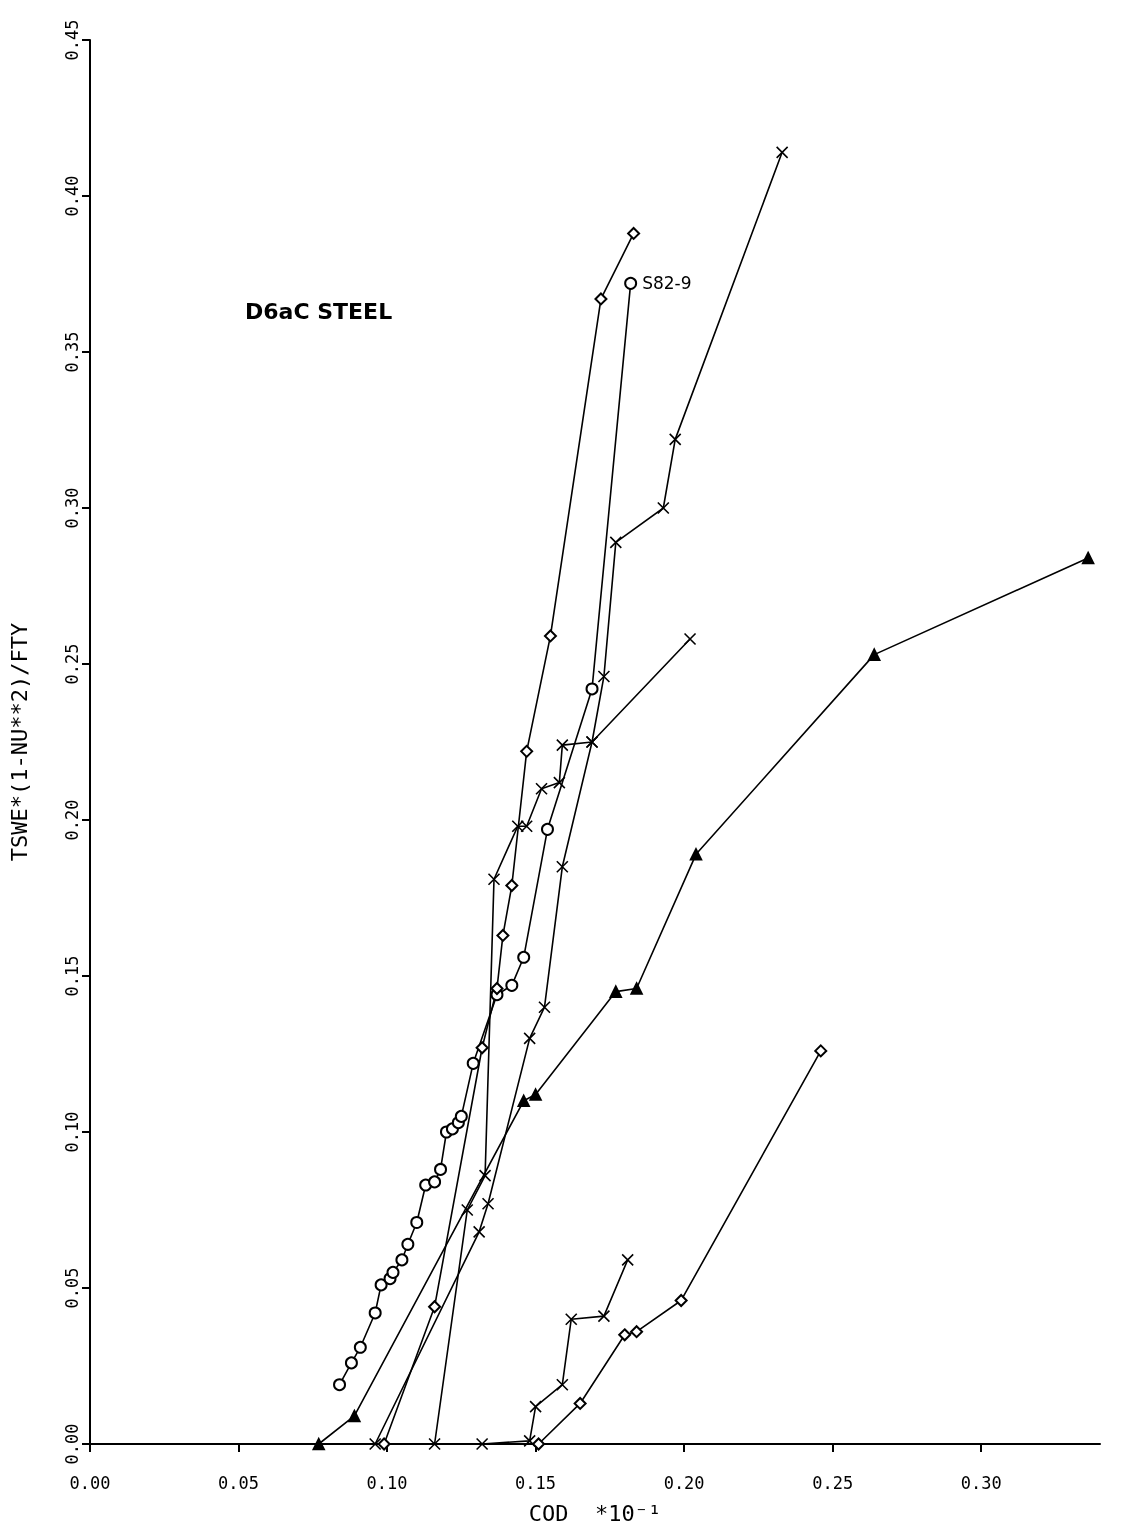 This screenshot has width=1130, height=1534. I want to click on x-tick-label: 0.20, so click(684, 1482).